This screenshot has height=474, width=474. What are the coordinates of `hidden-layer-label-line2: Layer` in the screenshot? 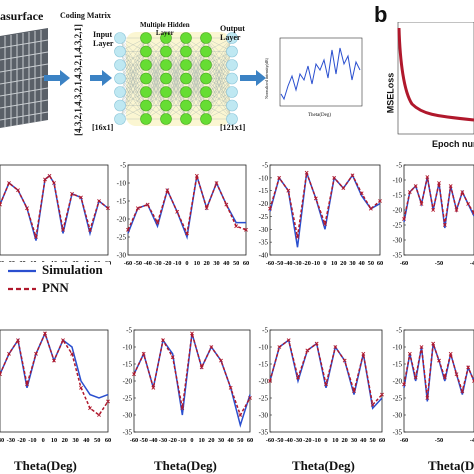 It's located at (164, 33).